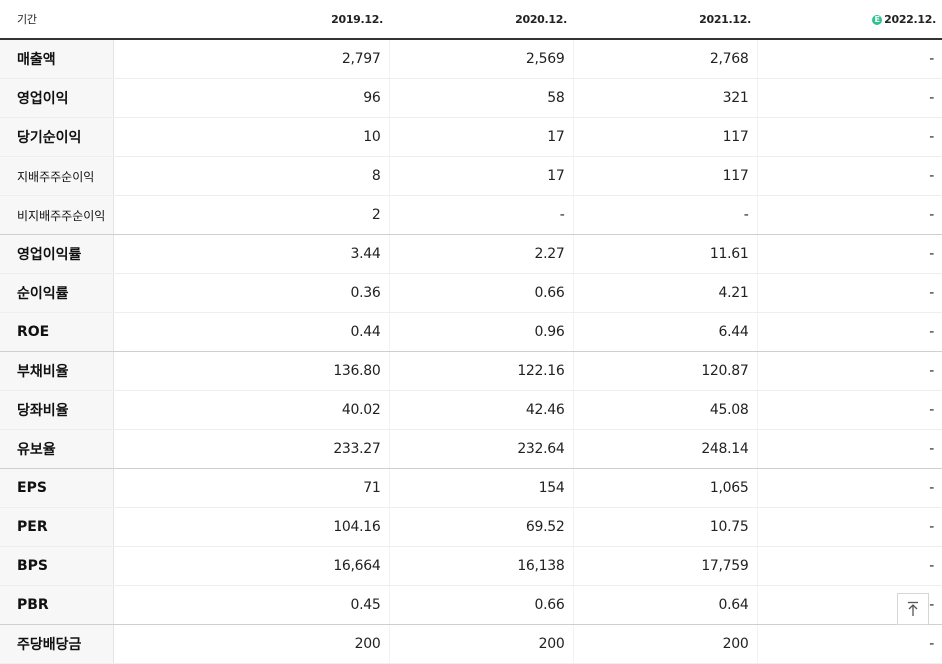  I want to click on cell-value: 0.45, so click(251, 605).